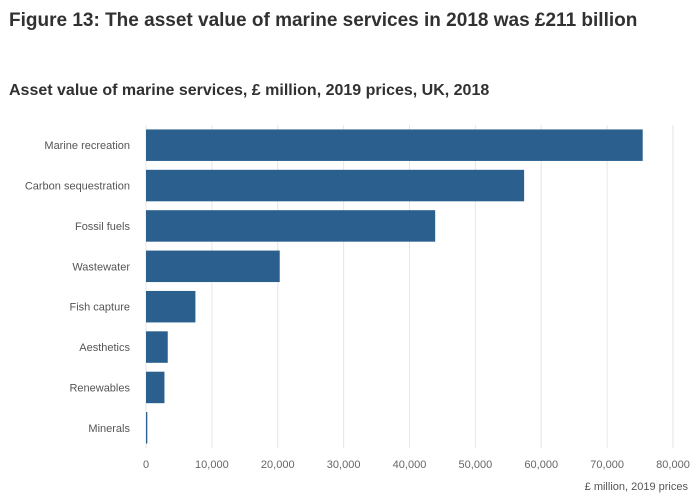  What do you see at coordinates (146, 465) in the screenshot?
I see `x-tick-label: 0` at bounding box center [146, 465].